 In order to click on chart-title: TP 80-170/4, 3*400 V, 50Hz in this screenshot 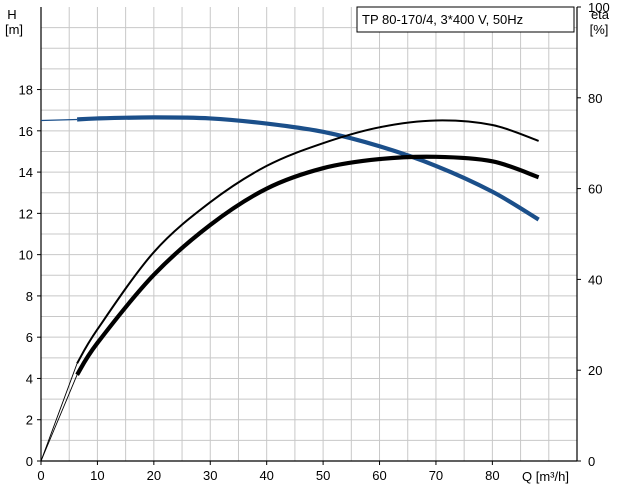, I will do `click(442, 19)`.